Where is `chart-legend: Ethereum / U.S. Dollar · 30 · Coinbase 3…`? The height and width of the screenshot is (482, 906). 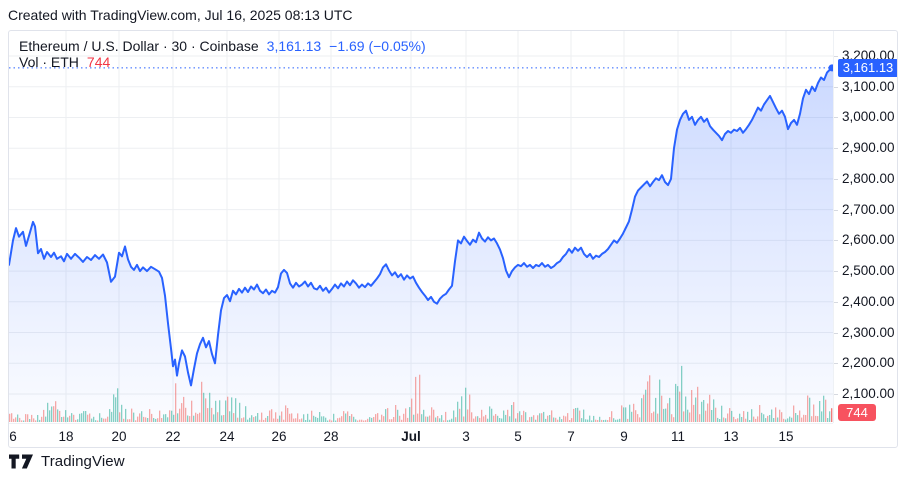
chart-legend: Ethereum / U.S. Dollar · 30 · Coinbase 3… is located at coordinates (222, 54).